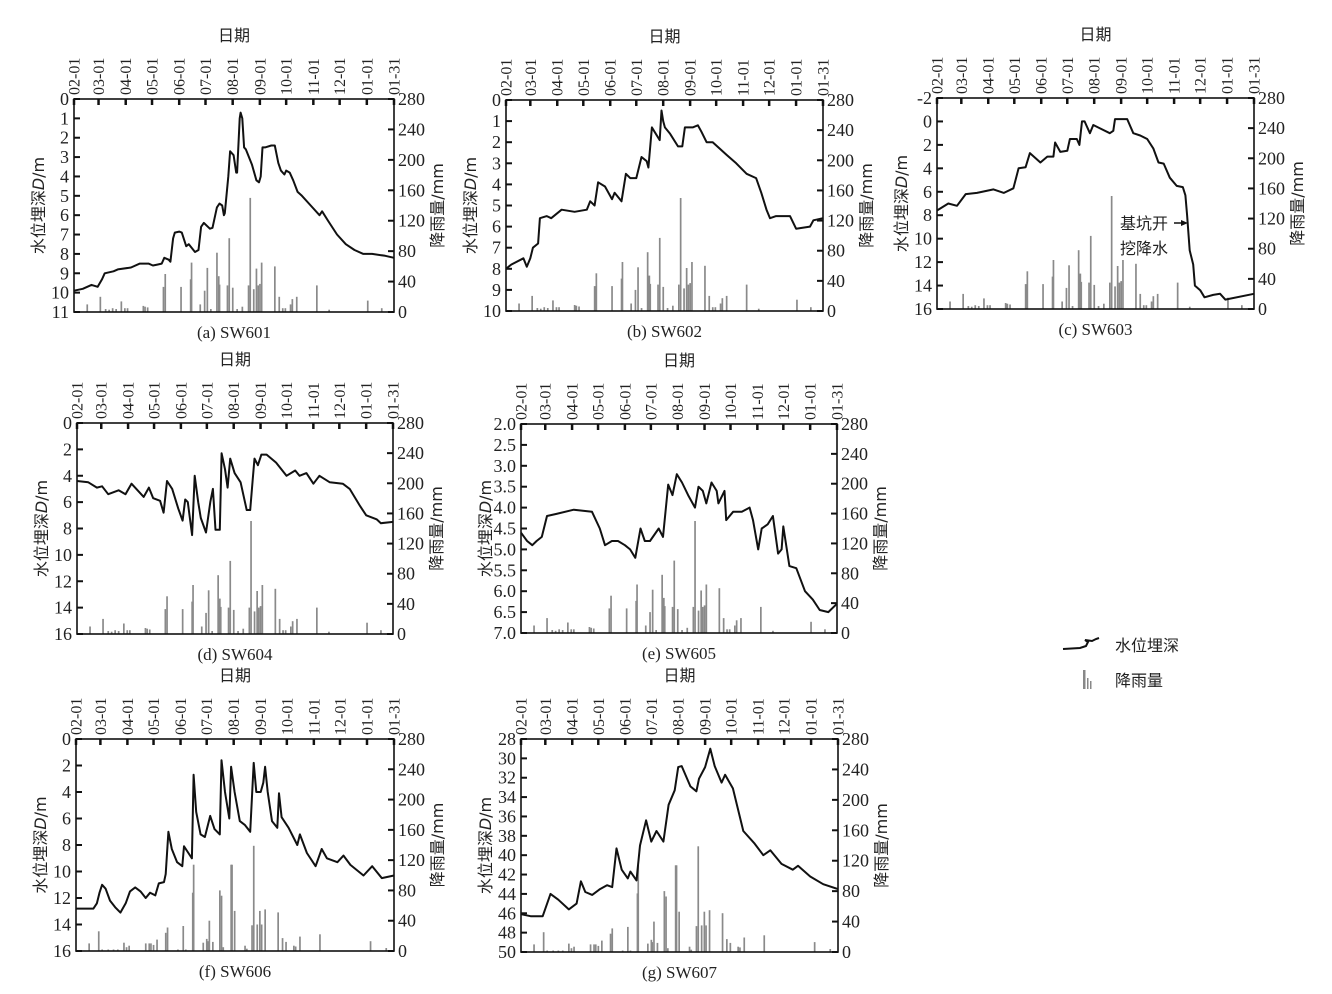 Image resolution: width=1332 pixels, height=994 pixels. I want to click on y-tick-label: 6.5, so click(505, 612).